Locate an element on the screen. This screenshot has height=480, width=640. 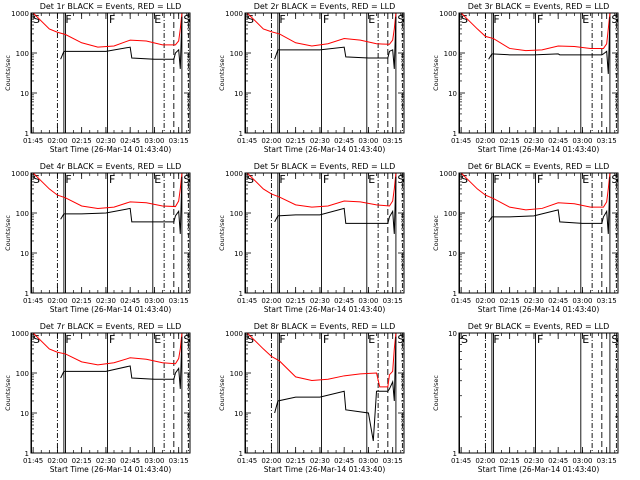
panel-title: Det 6r BLACK = Events, RED = LLD is located at coordinates (539, 166).